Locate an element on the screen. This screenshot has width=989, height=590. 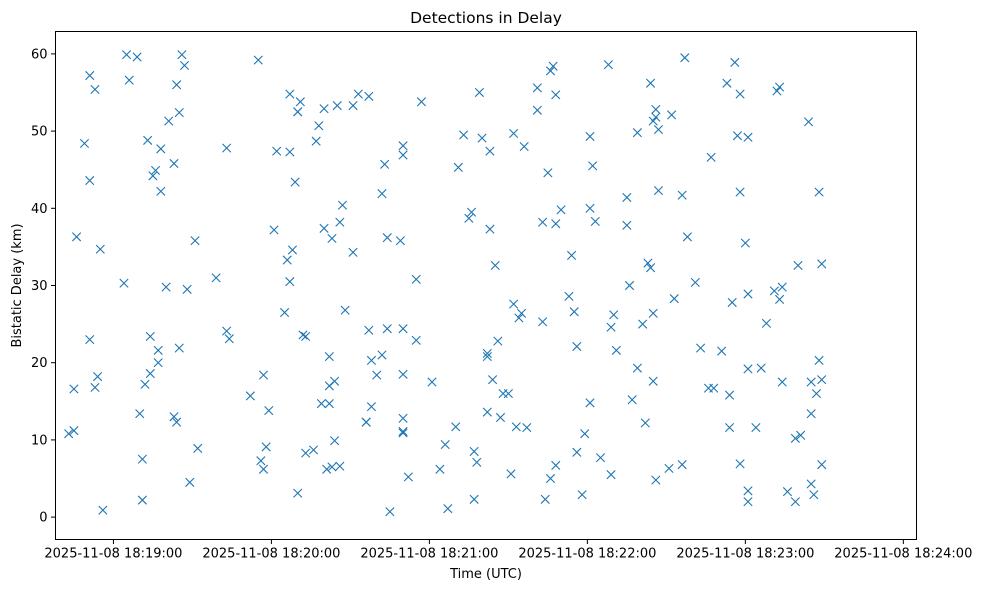
x-tick-label: 2025-11-08 18:23:00 is located at coordinates (745, 554).